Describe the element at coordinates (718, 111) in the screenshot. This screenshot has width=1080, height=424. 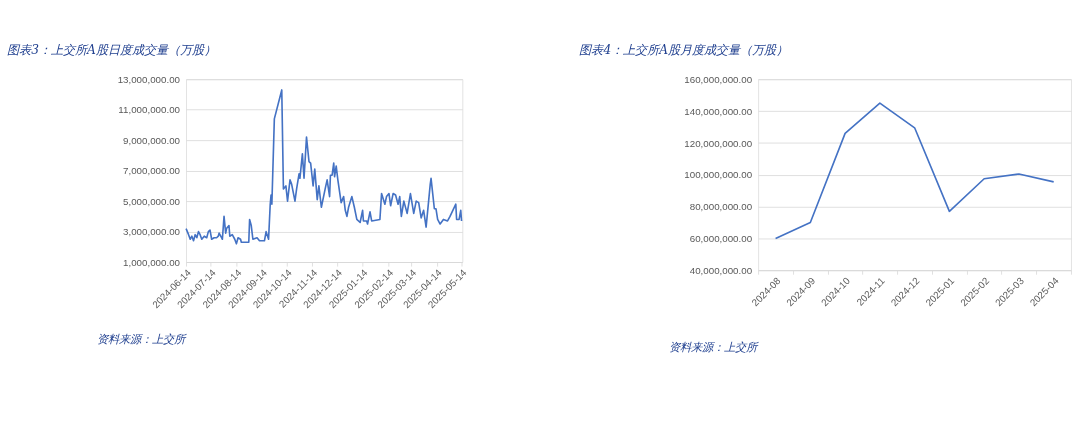
I see `y-tick-label: 140,000,000.00` at that location.